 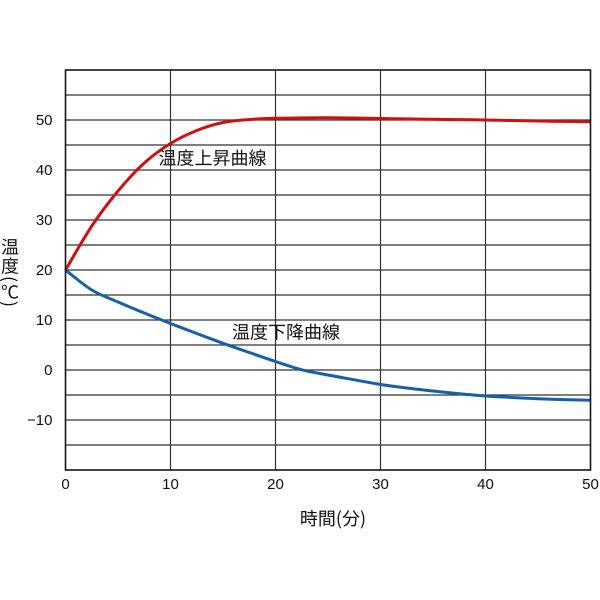 What do you see at coordinates (213, 158) in the screenshot?
I see `curve-label-rise: 温度上昇曲線` at bounding box center [213, 158].